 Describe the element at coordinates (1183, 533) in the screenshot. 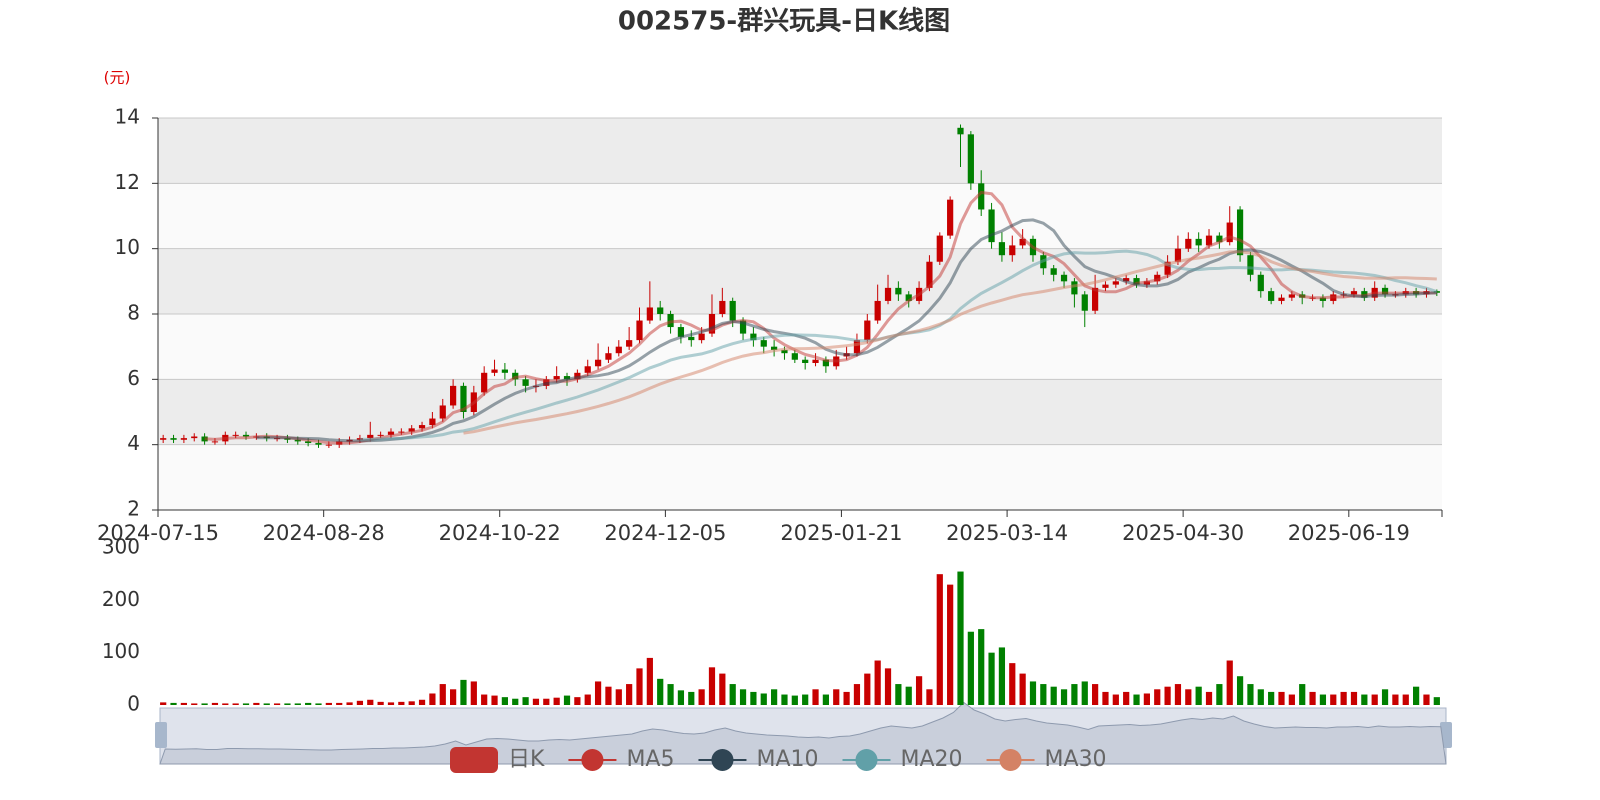

I see `x-tick-label: 2025-04-30` at that location.